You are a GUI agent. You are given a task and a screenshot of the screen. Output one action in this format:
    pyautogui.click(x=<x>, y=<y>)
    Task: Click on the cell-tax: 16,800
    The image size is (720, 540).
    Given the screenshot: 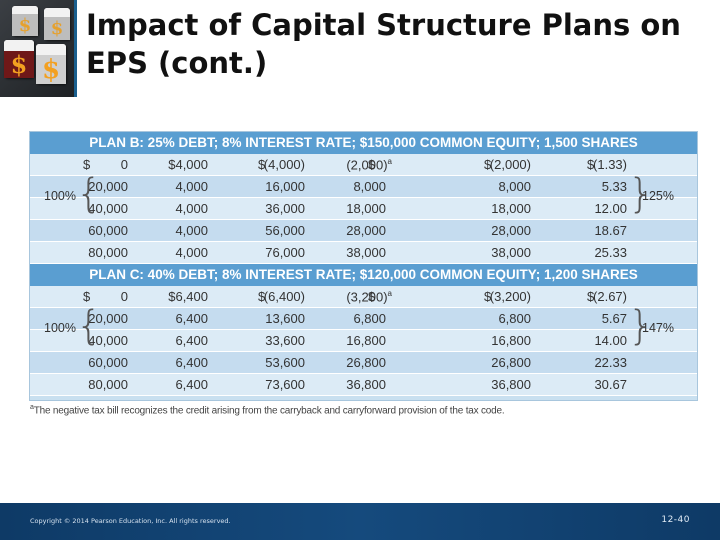 What is the action you would take?
    pyautogui.click(x=366, y=340)
    